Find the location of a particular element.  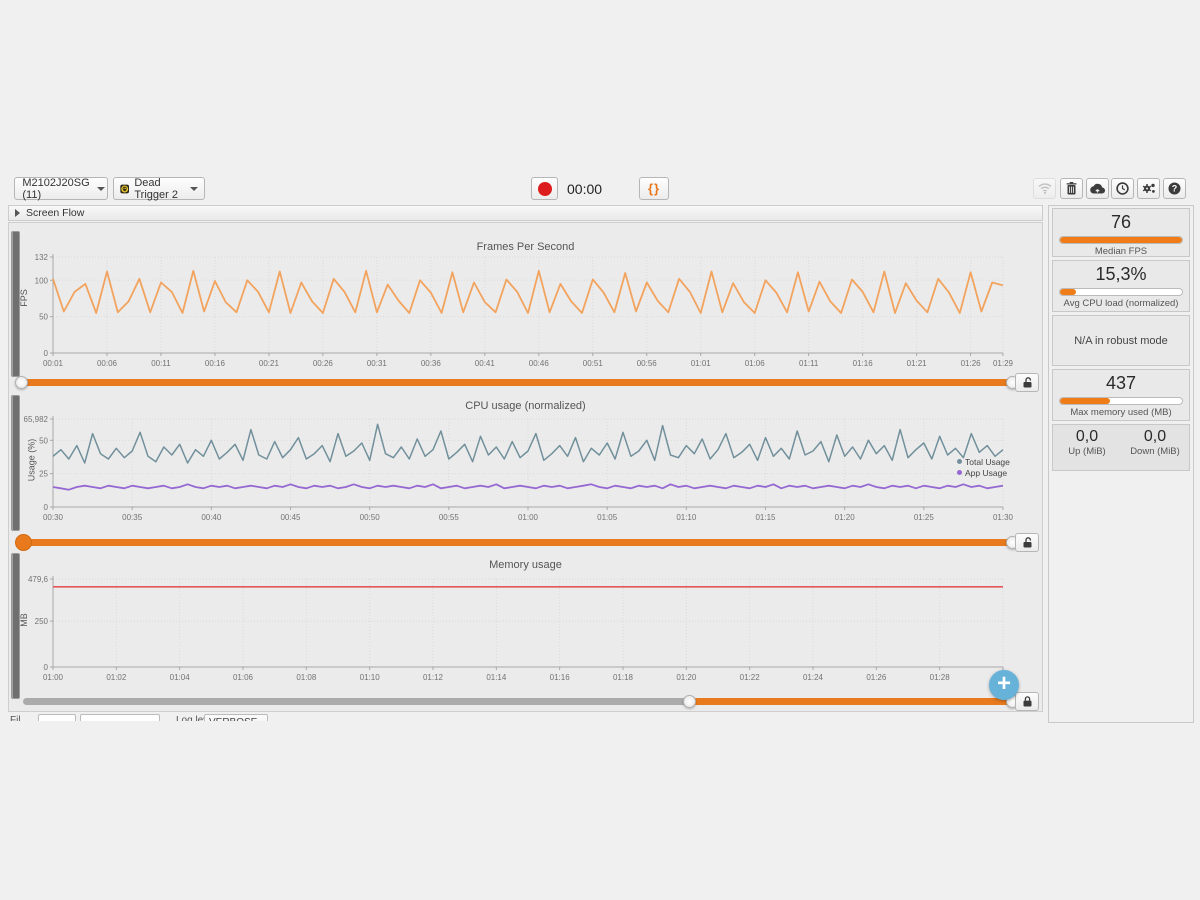

clock-icon is located at coordinates (1122, 188).